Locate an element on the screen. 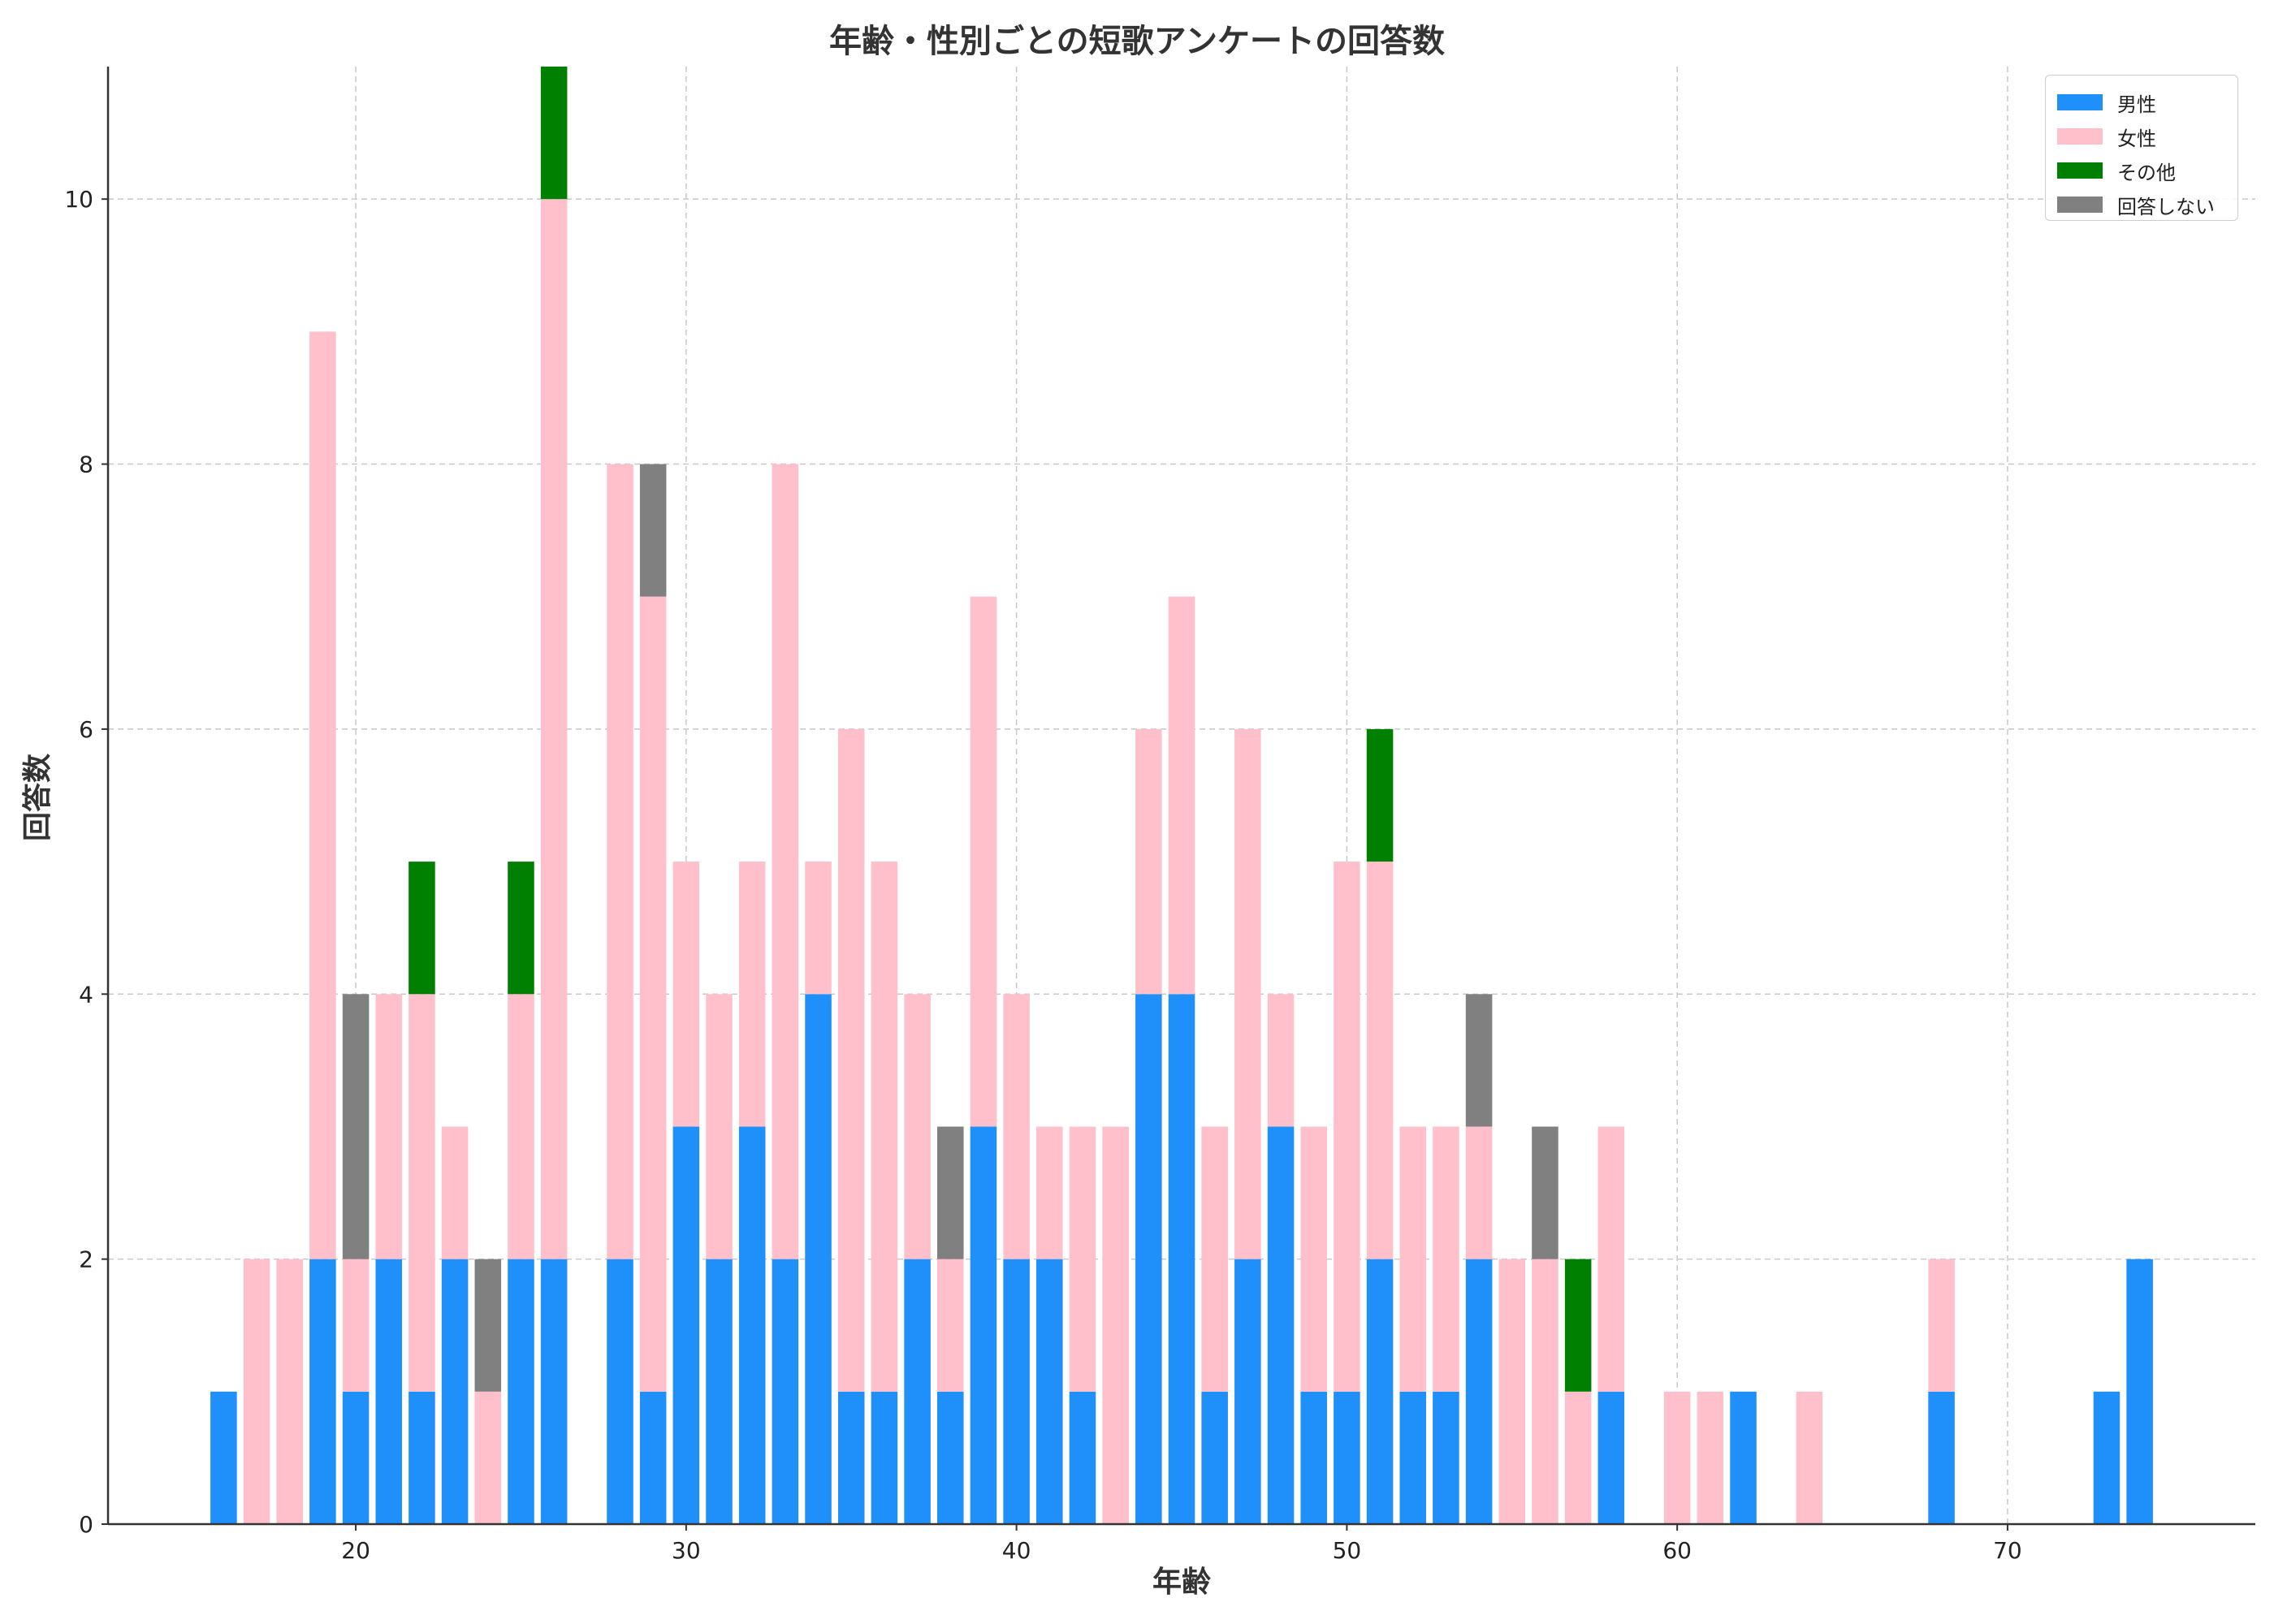  chart-title: 年齢・性別ごとの短歌アンケートの回答数 is located at coordinates (1137, 42).